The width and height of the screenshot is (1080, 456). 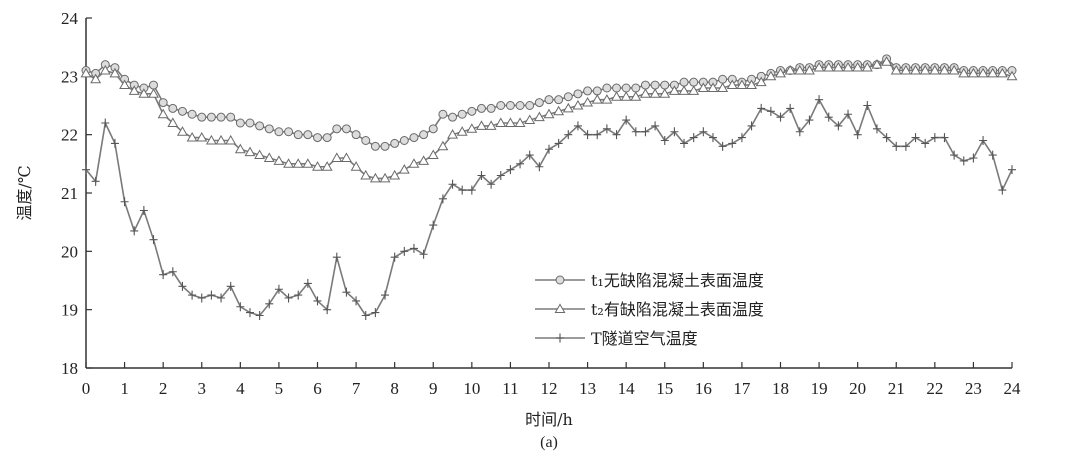 I want to click on legend-item: t₁无缺陷混凝土表面温度, so click(x=649, y=280).